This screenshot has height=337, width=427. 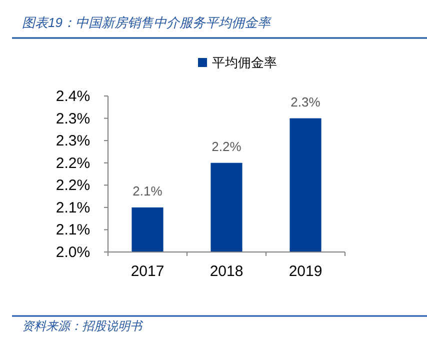 I want to click on y-tick-label: 2.4%, so click(x=73, y=96).